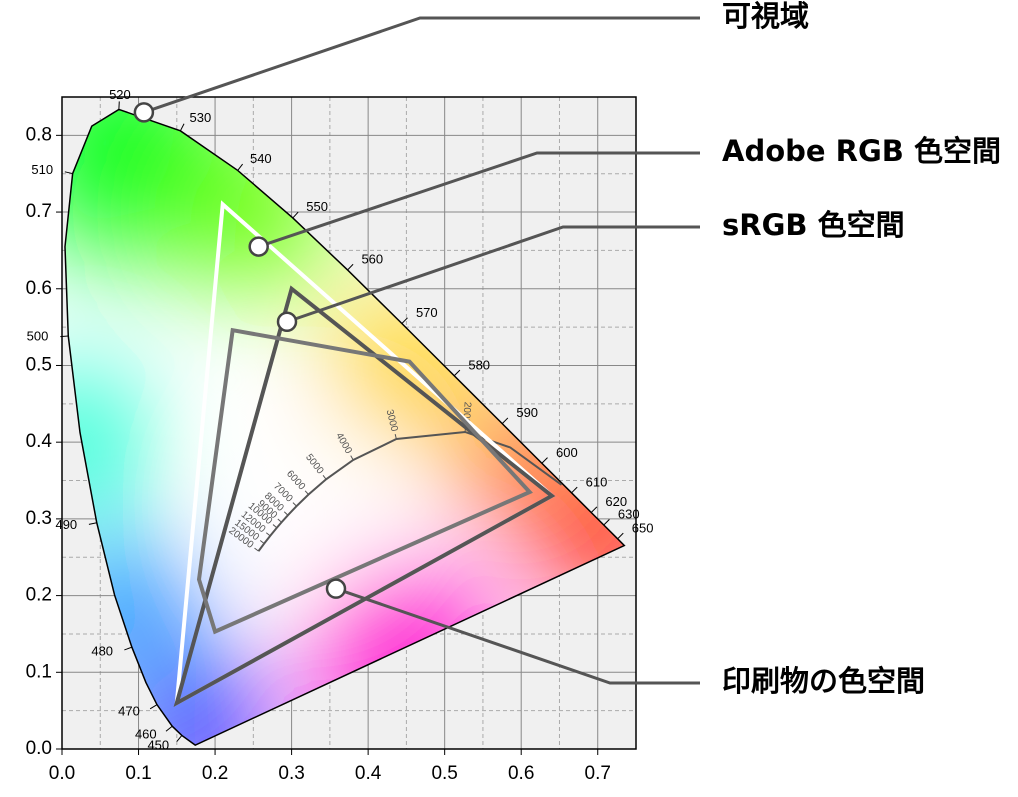 The height and width of the screenshot is (797, 1018). Describe the element at coordinates (291, 773) in the screenshot. I see `x-tick-label: 0.3` at that location.